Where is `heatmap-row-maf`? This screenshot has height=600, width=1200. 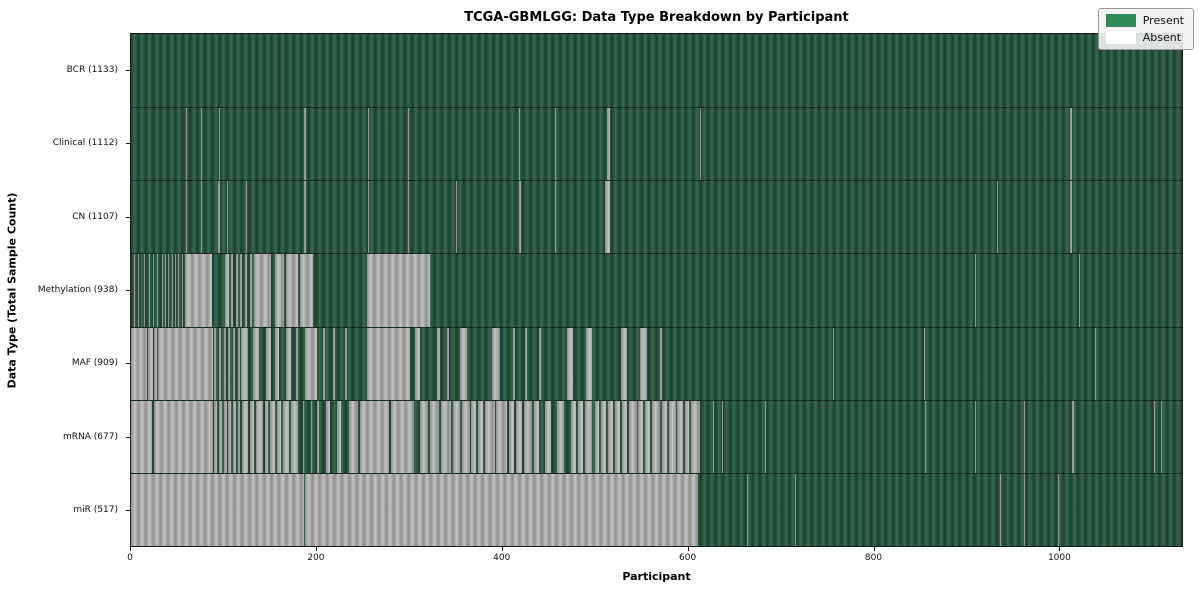 heatmap-row-maf is located at coordinates (656, 363).